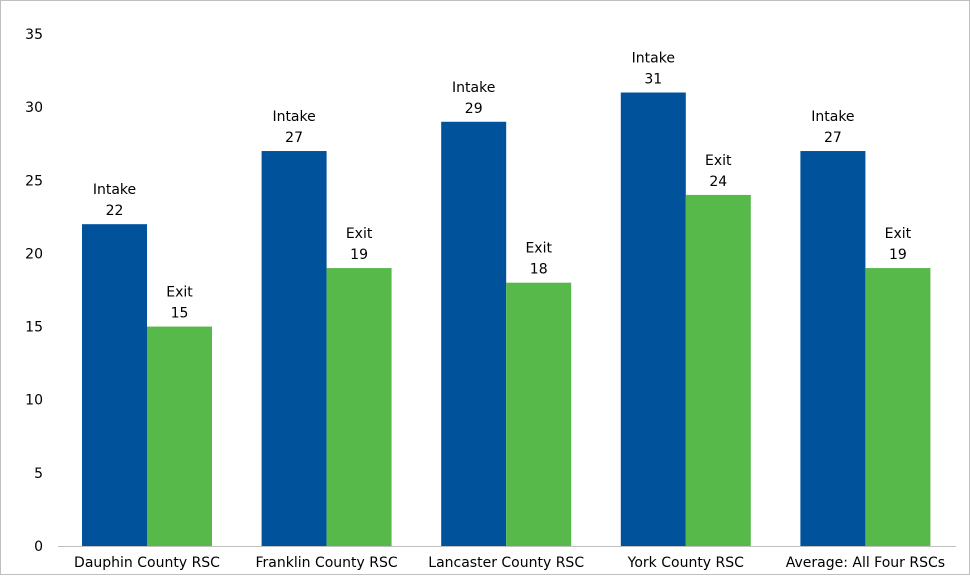 The image size is (970, 576). I want to click on x-category-label: Lancaster County RSC, so click(506, 563).